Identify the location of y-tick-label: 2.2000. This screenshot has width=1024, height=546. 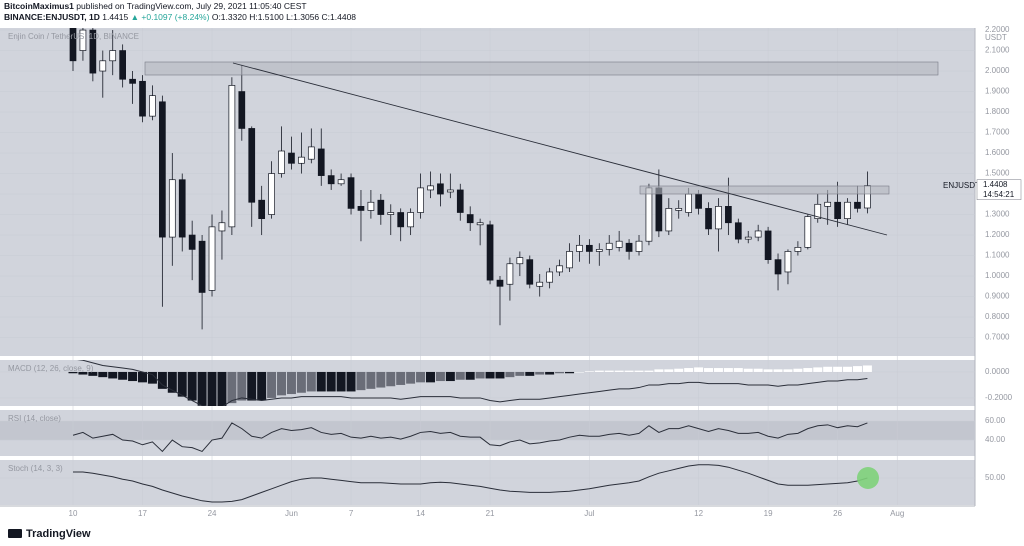
(997, 29).